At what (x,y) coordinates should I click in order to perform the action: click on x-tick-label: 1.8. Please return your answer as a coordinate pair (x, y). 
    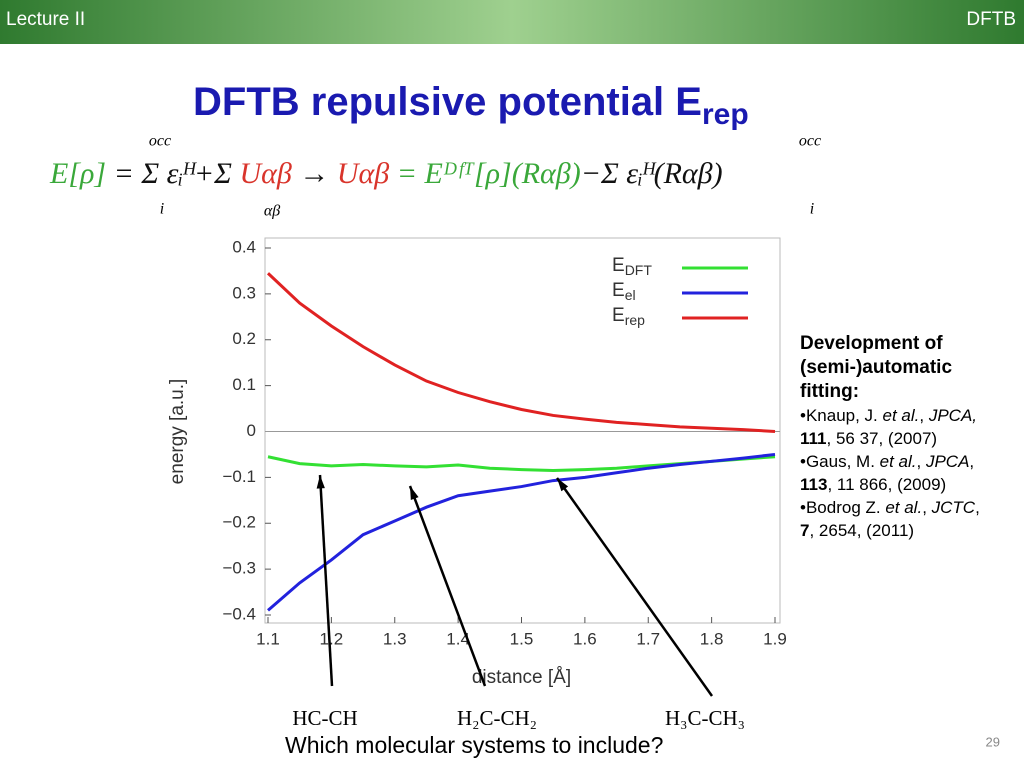
    Looking at the image, I should click on (712, 638).